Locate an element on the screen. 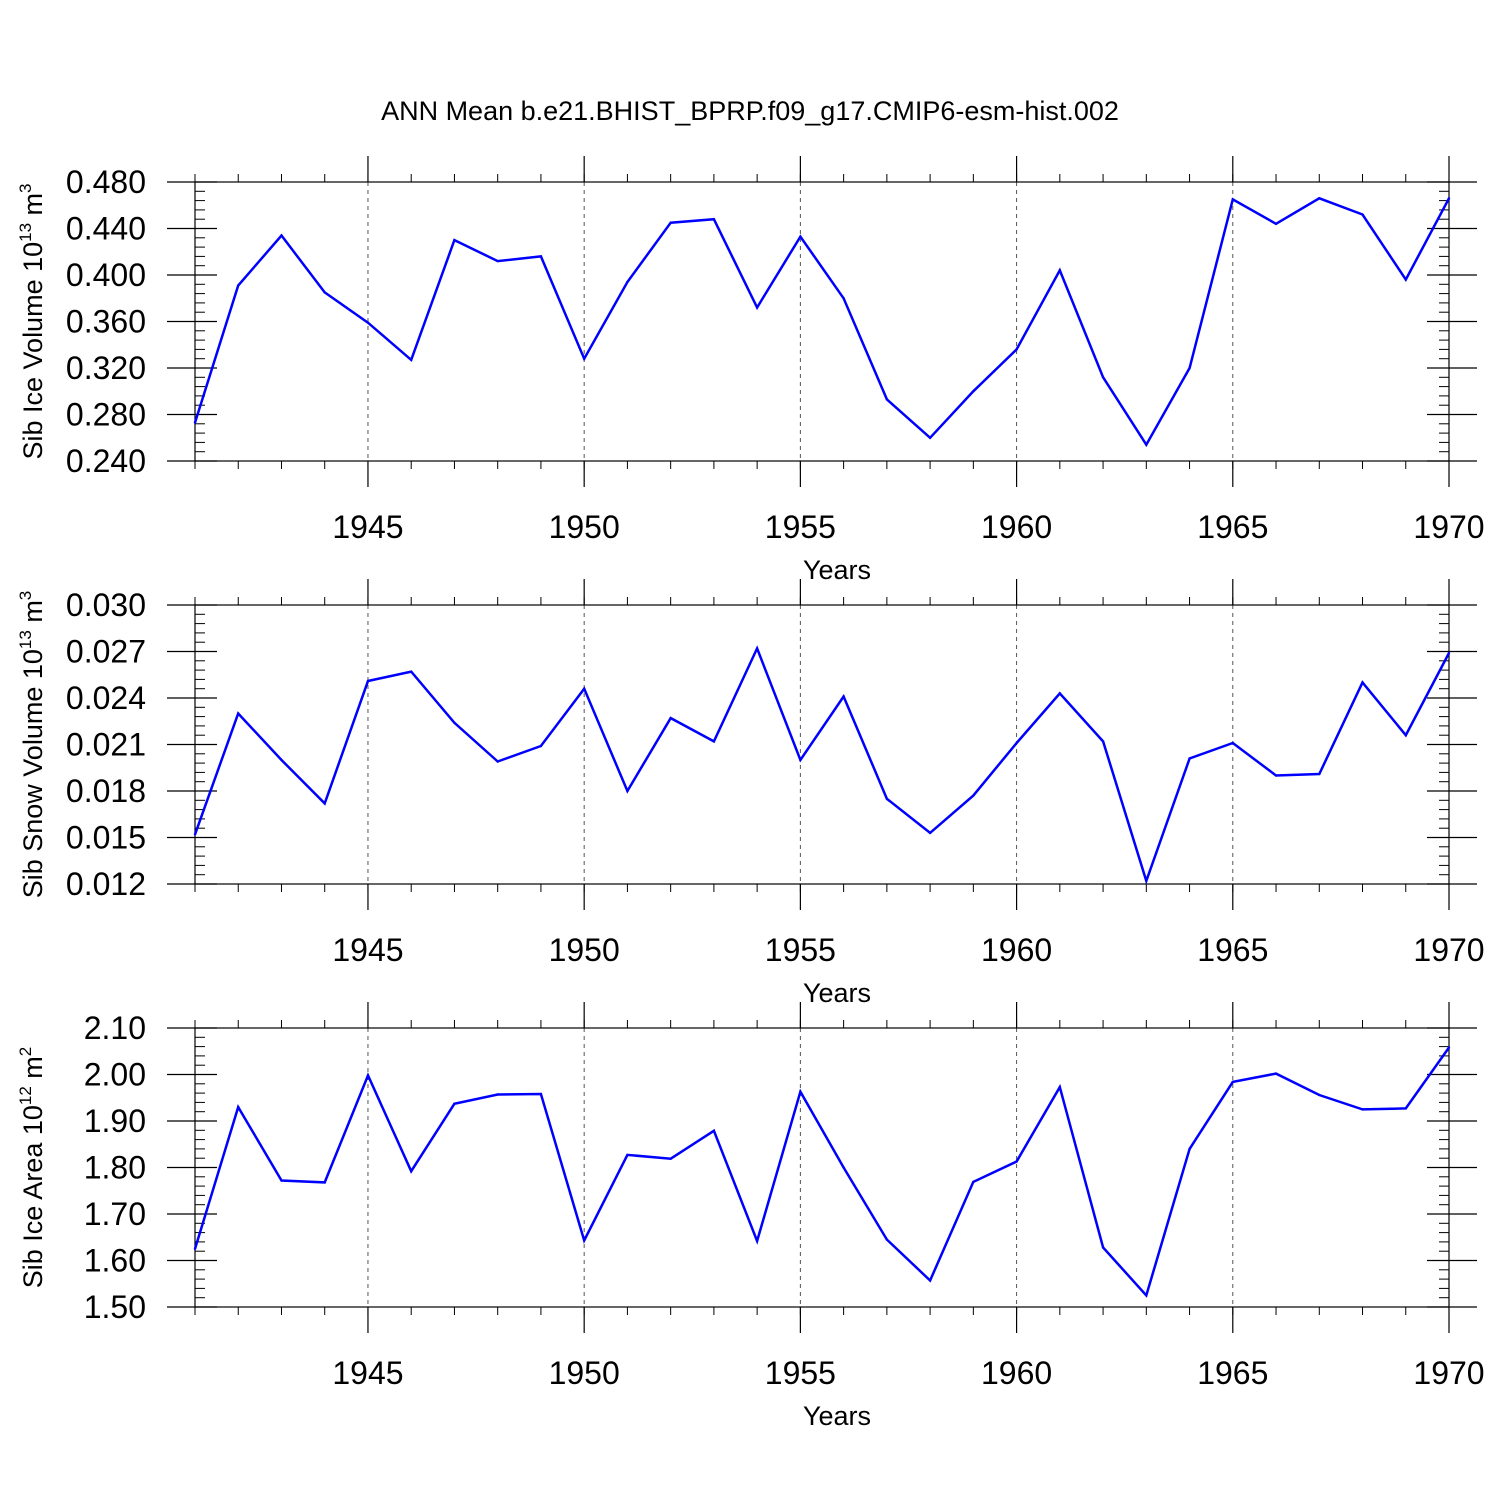 This screenshot has height=1505, width=1500. y-tick-label: 1.60 is located at coordinates (115, 1261).